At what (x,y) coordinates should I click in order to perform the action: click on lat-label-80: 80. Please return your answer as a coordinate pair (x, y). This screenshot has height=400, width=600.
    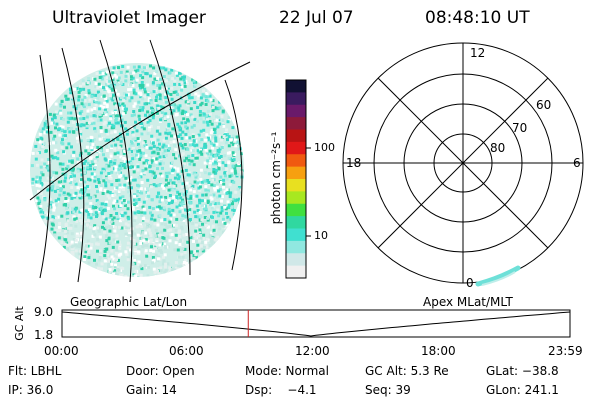
    Looking at the image, I should click on (498, 148).